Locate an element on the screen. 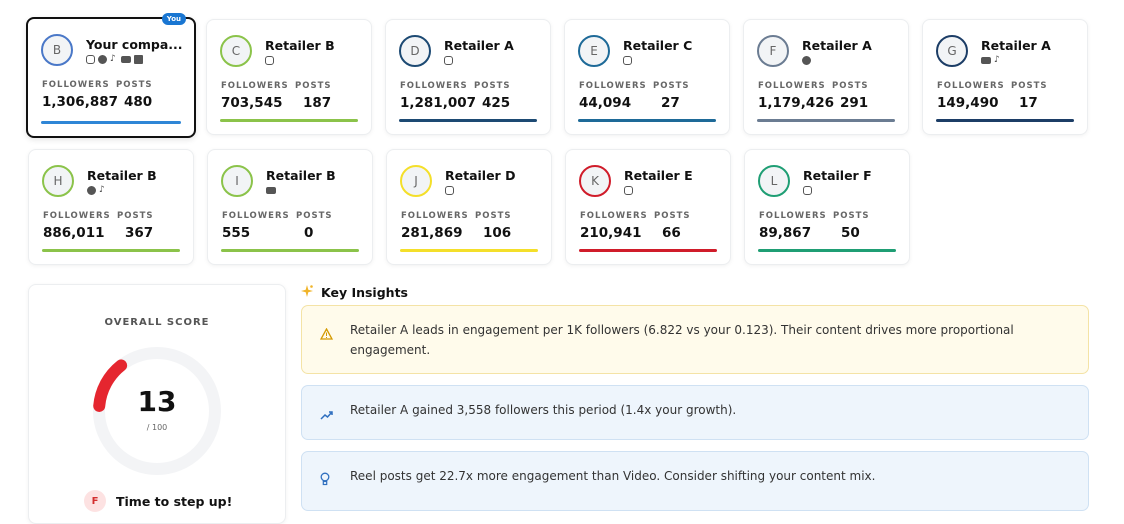 This screenshot has width=1124, height=524. competitor-name: Retailer F is located at coordinates (837, 175).